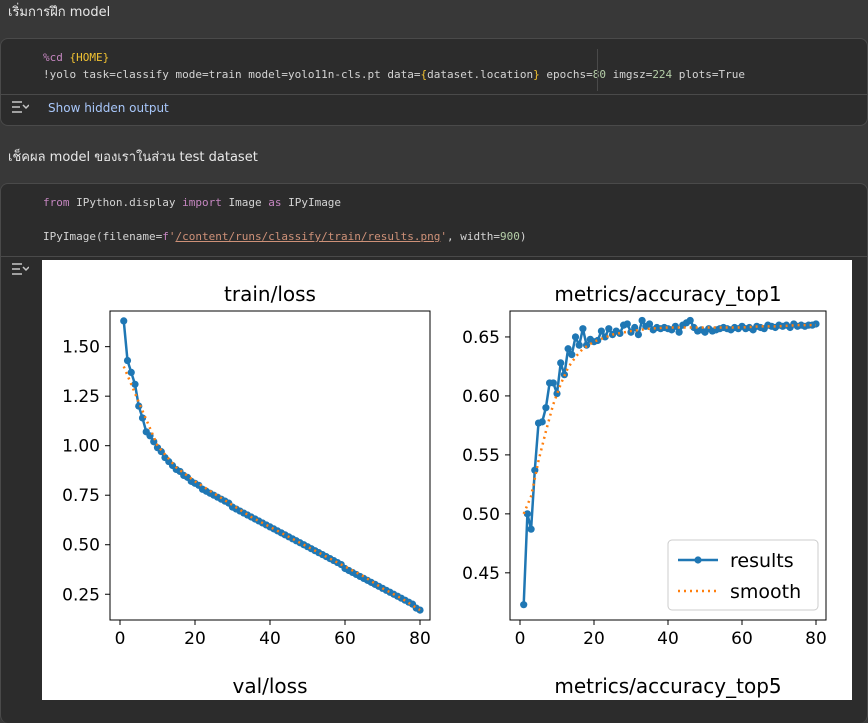 Image resolution: width=868 pixels, height=723 pixels. Describe the element at coordinates (662, 74) in the screenshot. I see `imgsz-value: 224` at that location.